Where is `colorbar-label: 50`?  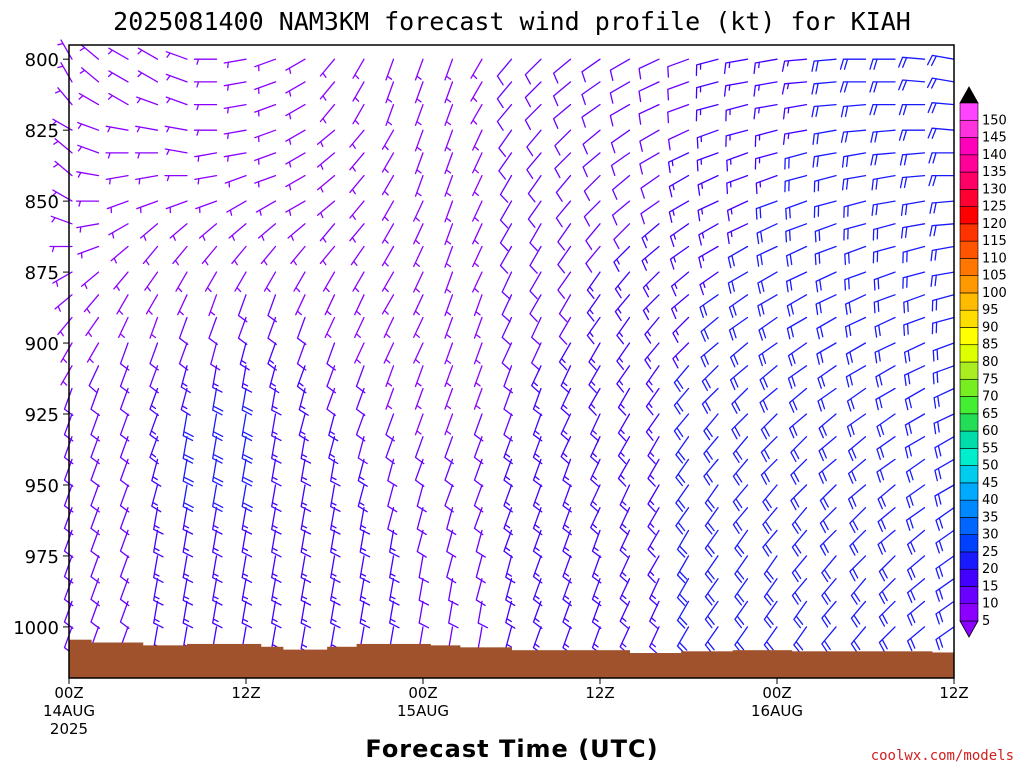 colorbar-label: 50 is located at coordinates (990, 466).